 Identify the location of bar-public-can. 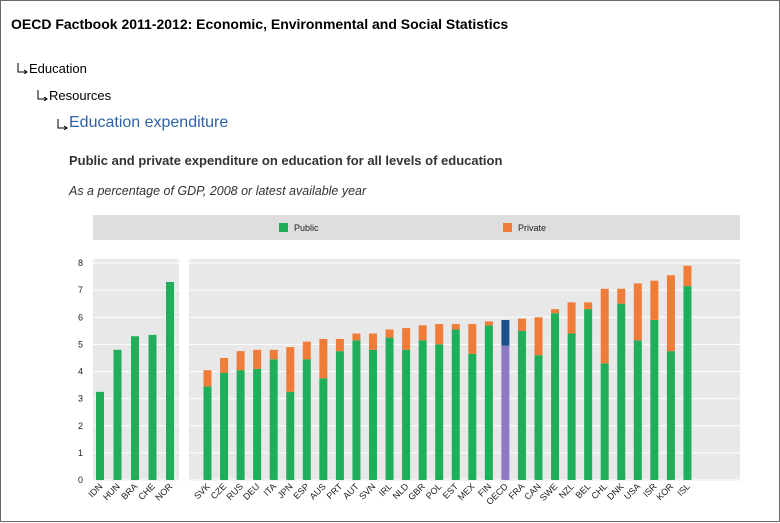
(538, 417).